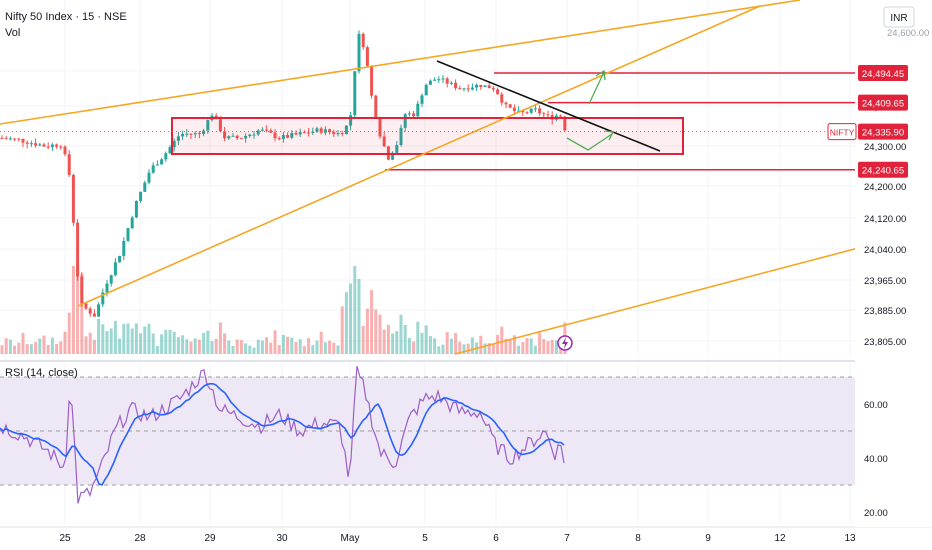 The width and height of the screenshot is (932, 550). I want to click on projection-path-up, so click(596, 89).